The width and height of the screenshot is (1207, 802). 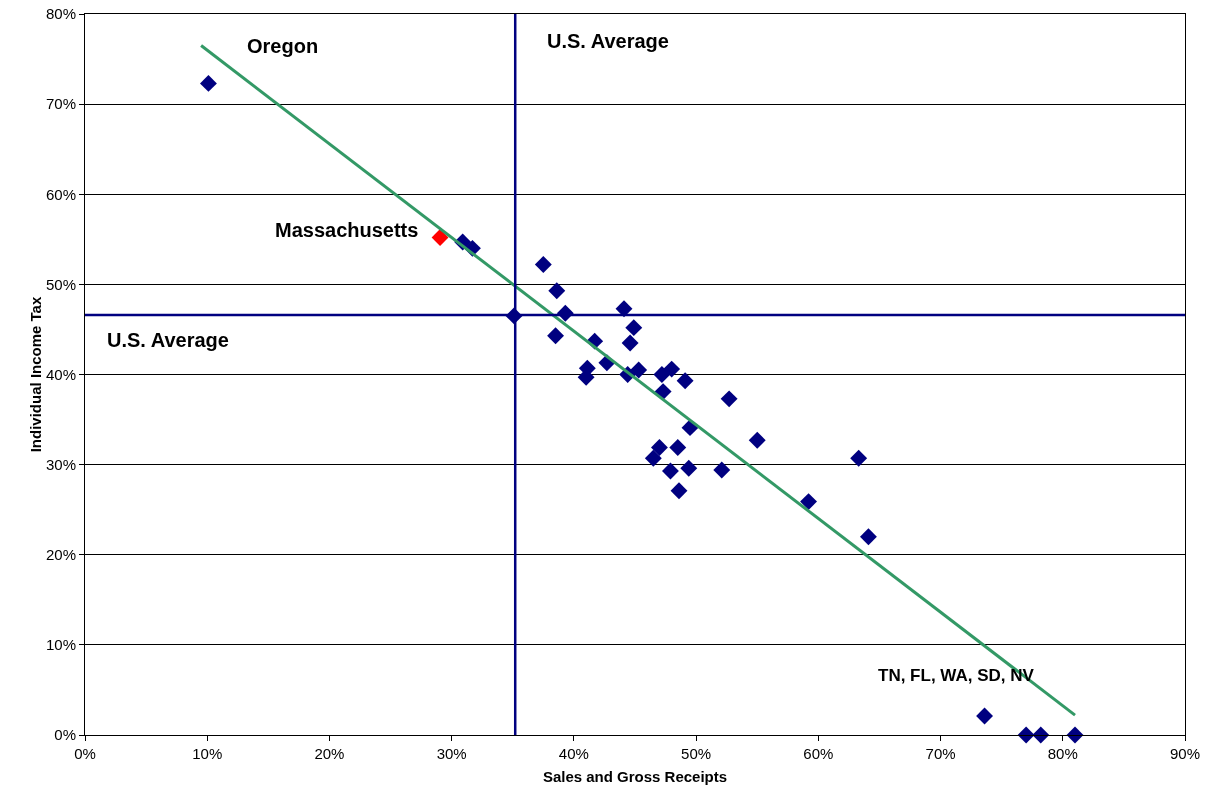 What do you see at coordinates (818, 753) in the screenshot?
I see `x-tick-label: 60%` at bounding box center [818, 753].